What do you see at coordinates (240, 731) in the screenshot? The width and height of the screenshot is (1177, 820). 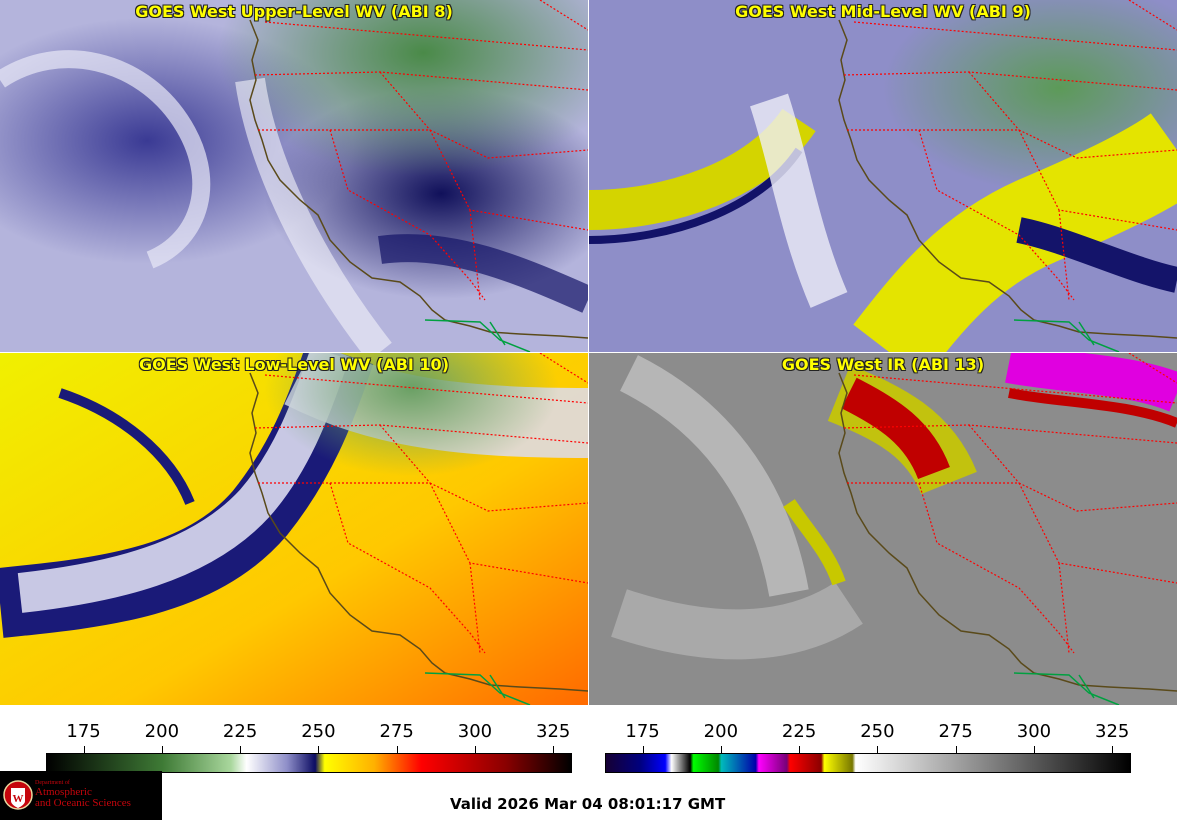 I see `wv-tick-label: 225` at bounding box center [240, 731].